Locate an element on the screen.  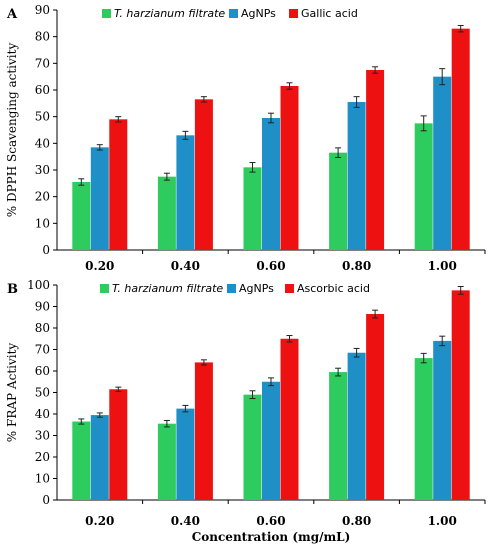
y-axis-label: % FRAP Activity is located at coordinates (12, 393).